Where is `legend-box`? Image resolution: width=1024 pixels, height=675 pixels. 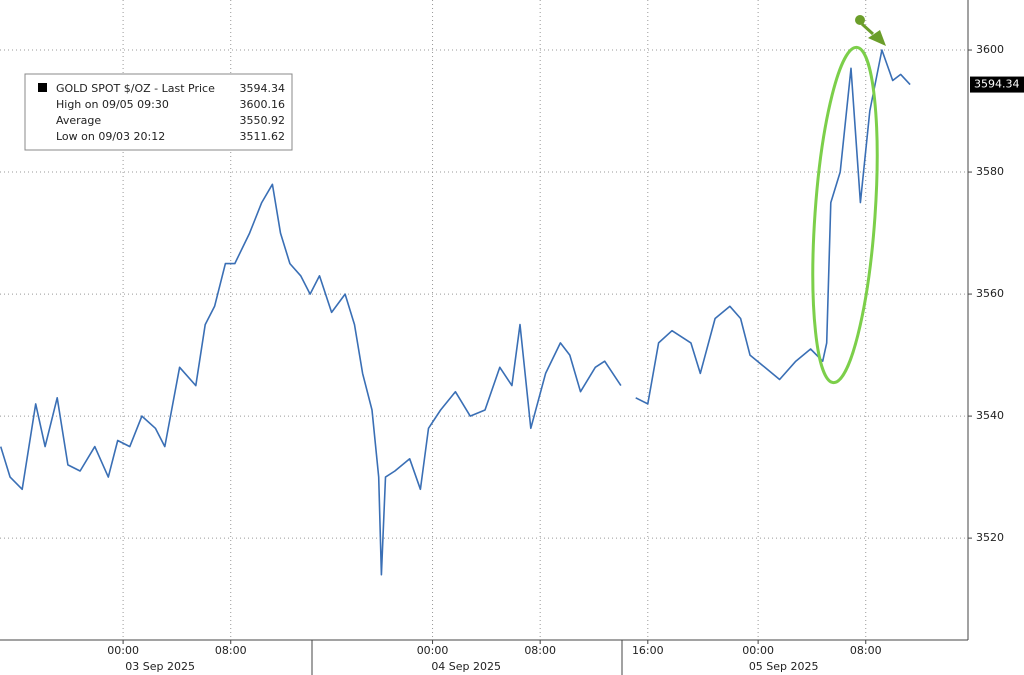 legend-box is located at coordinates (158, 112).